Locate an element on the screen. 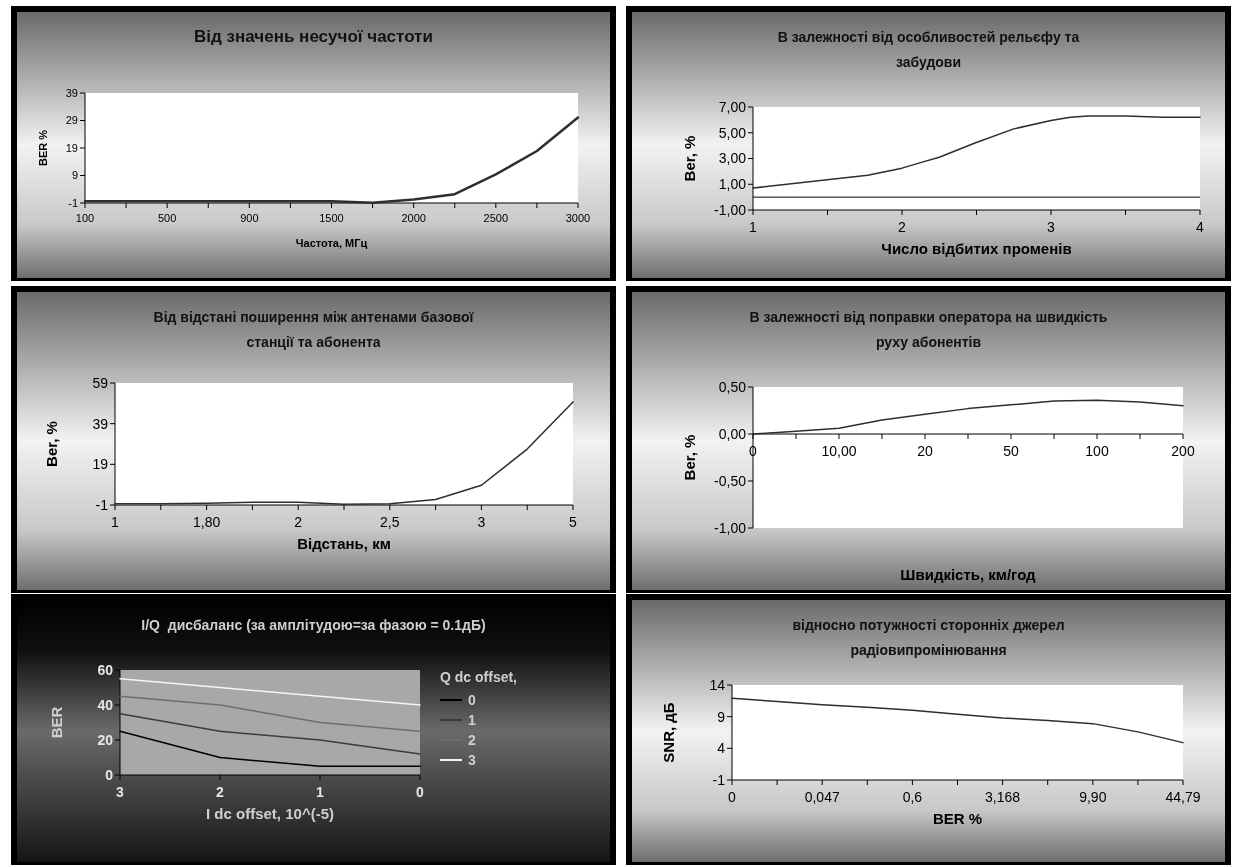  y-tick-label: 1,00 is located at coordinates (732, 184).